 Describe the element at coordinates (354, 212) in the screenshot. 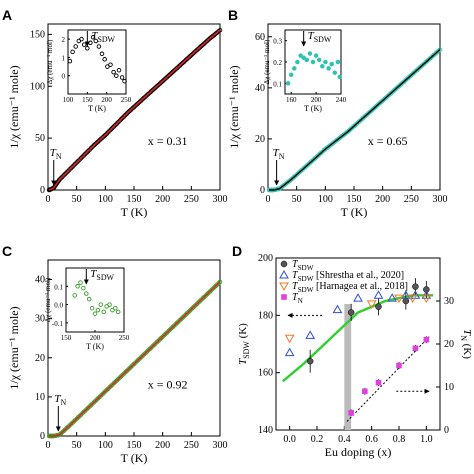

I see `x-axis-label: T (K)` at that location.